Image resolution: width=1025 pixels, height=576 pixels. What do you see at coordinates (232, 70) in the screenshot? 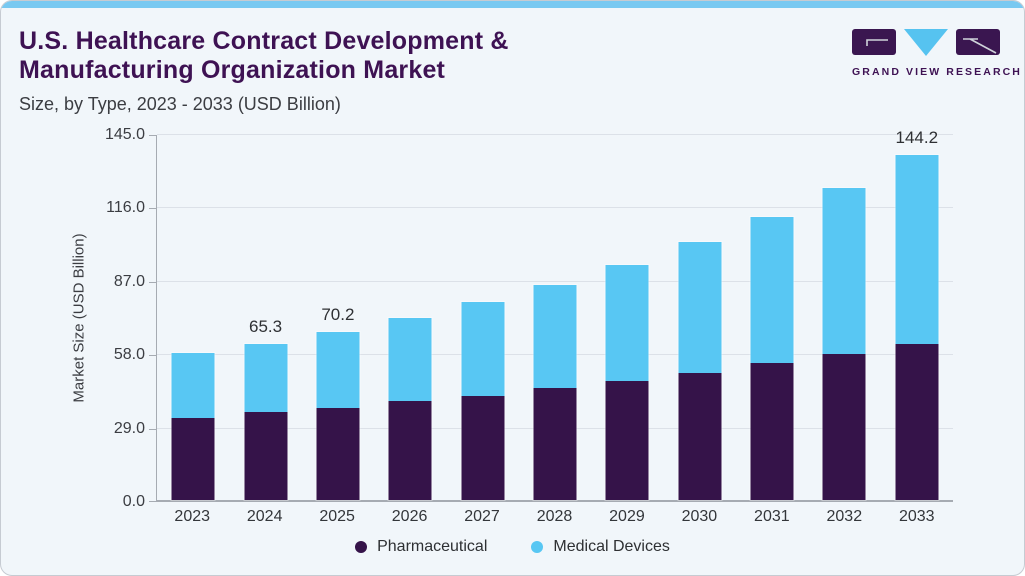
I see `page-title-line-2: Manufacturing Organization Market` at bounding box center [232, 70].